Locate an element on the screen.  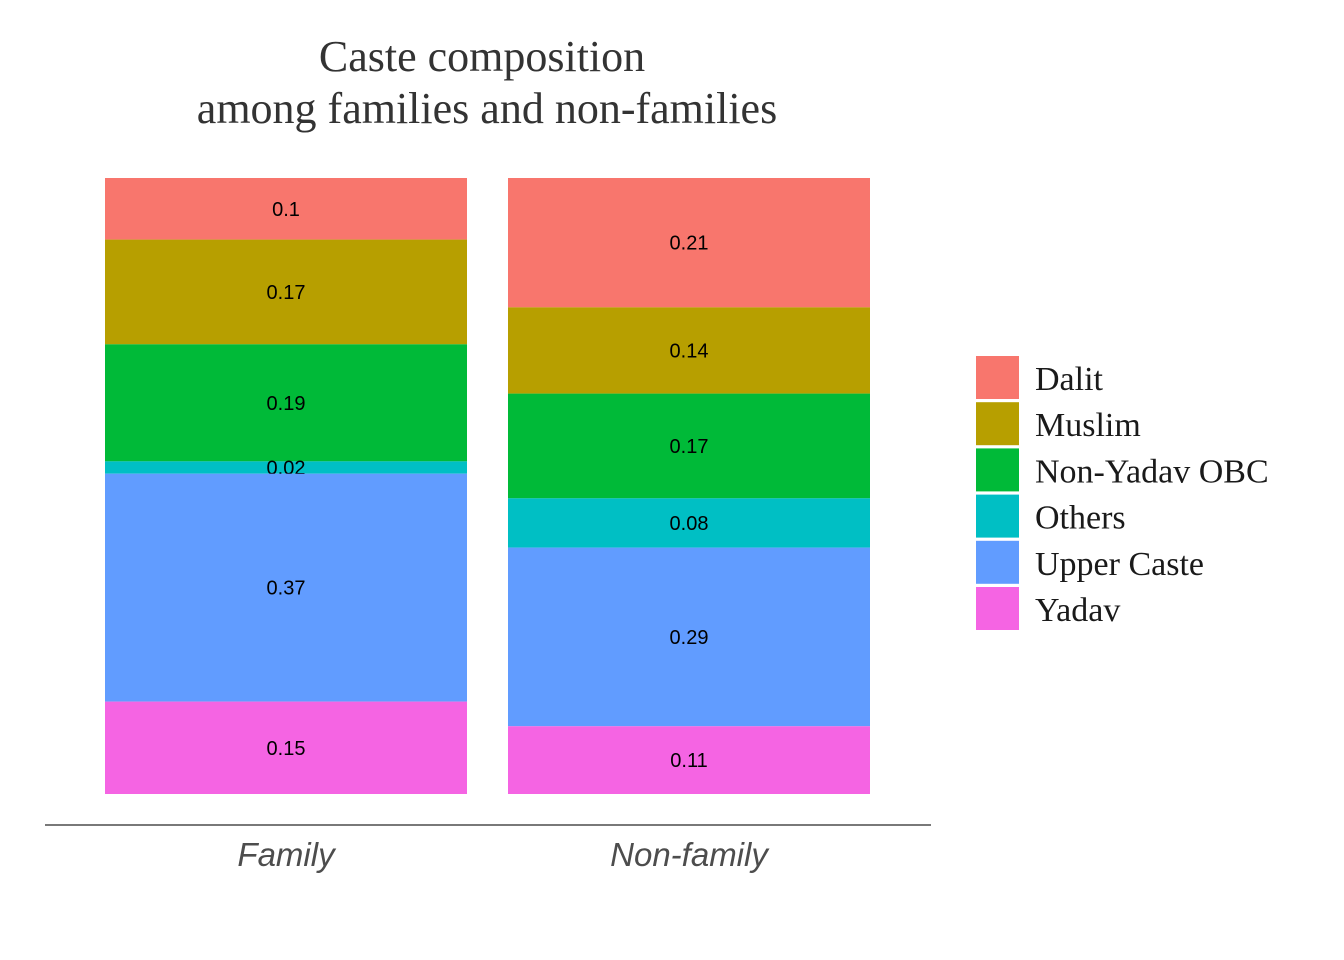
x-tick-label: Family is located at coordinates (287, 854).